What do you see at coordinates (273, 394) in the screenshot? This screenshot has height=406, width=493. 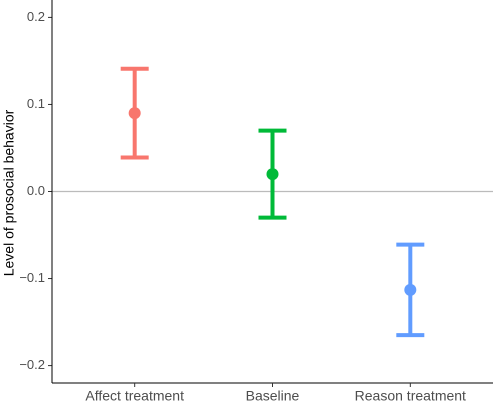 I see `x-tick-label: Baseline` at bounding box center [273, 394].